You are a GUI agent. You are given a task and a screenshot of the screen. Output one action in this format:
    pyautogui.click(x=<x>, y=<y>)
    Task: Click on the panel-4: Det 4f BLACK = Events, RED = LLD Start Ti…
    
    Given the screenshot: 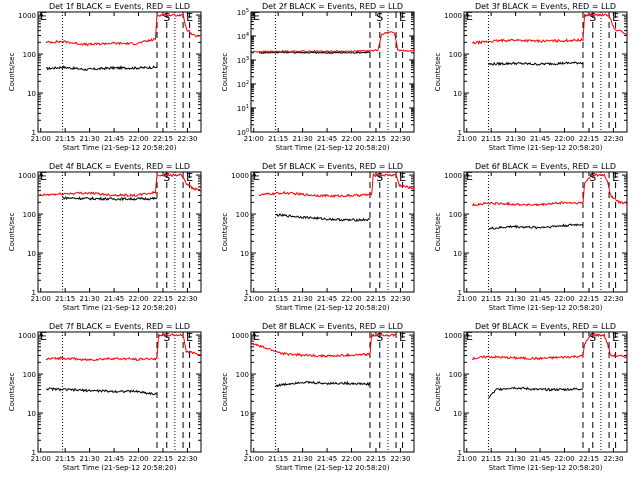 What is the action you would take?
    pyautogui.click(x=105, y=237)
    